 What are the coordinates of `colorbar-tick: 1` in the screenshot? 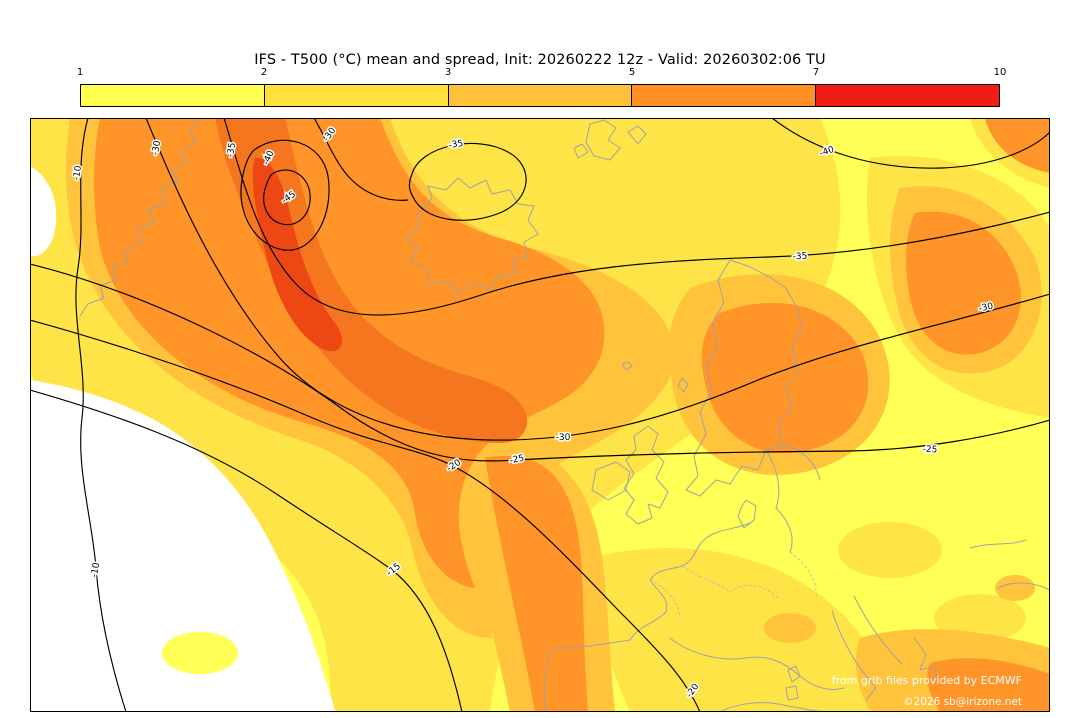 It's located at (80, 72).